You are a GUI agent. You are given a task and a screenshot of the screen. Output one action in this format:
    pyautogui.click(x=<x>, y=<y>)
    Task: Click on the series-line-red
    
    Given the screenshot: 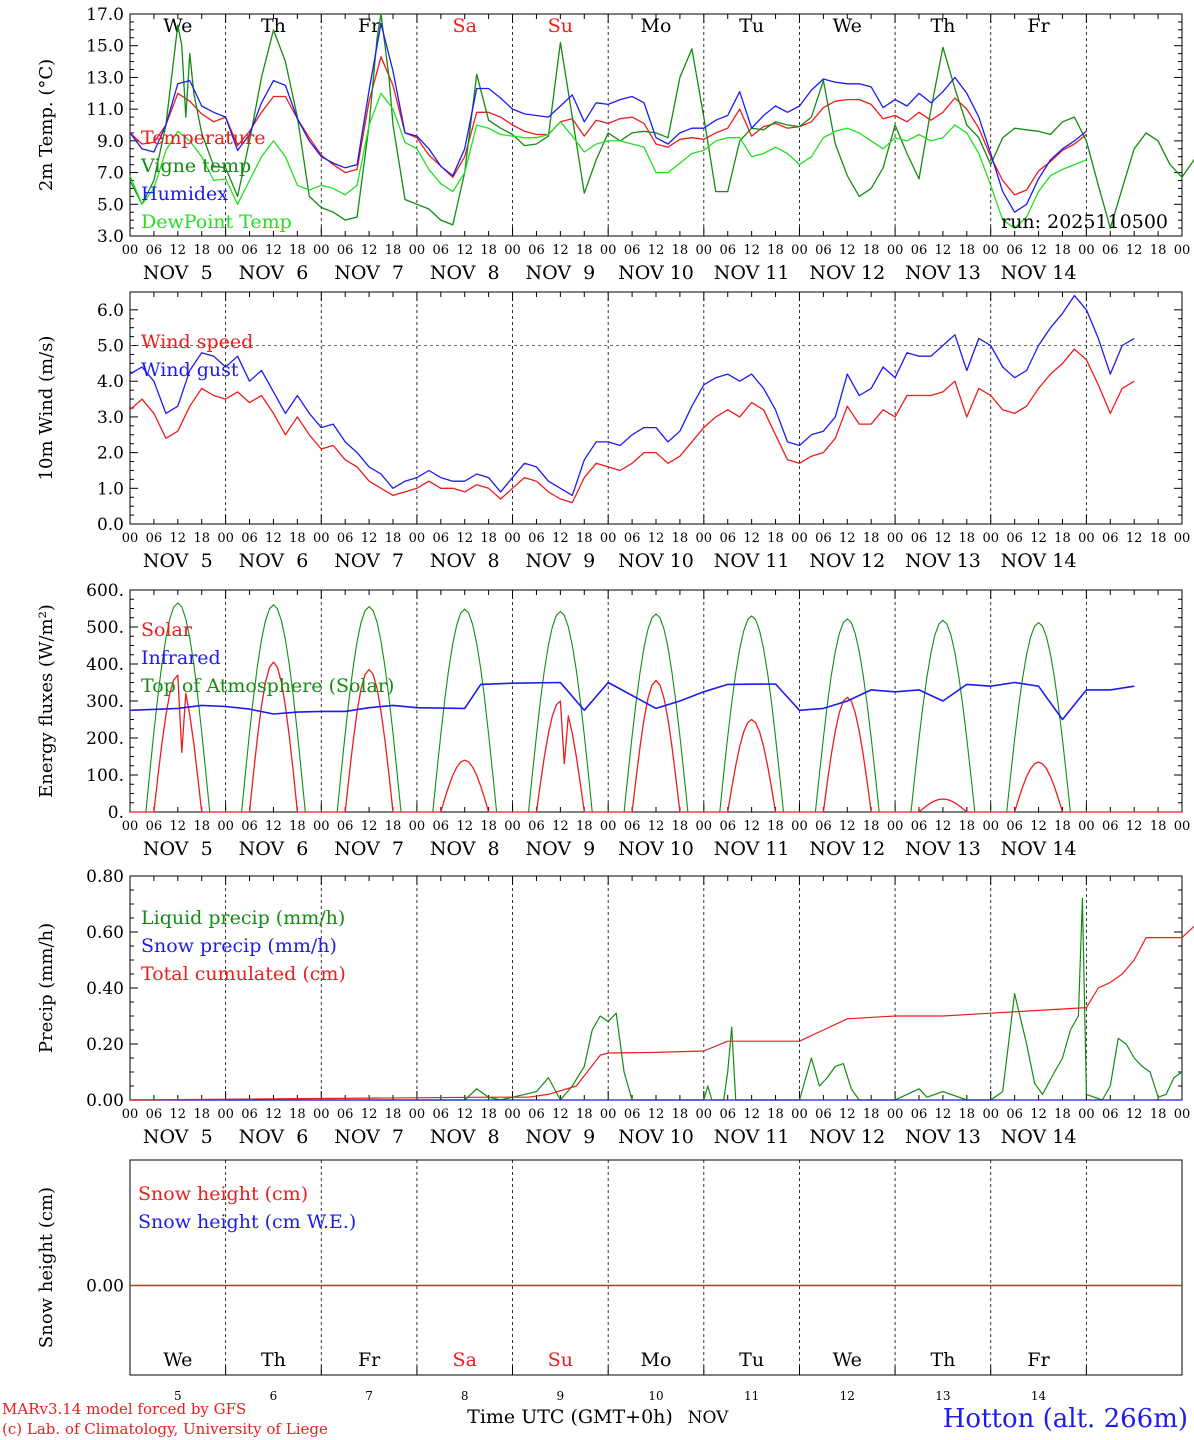 What is the action you would take?
    pyautogui.click(x=608, y=126)
    